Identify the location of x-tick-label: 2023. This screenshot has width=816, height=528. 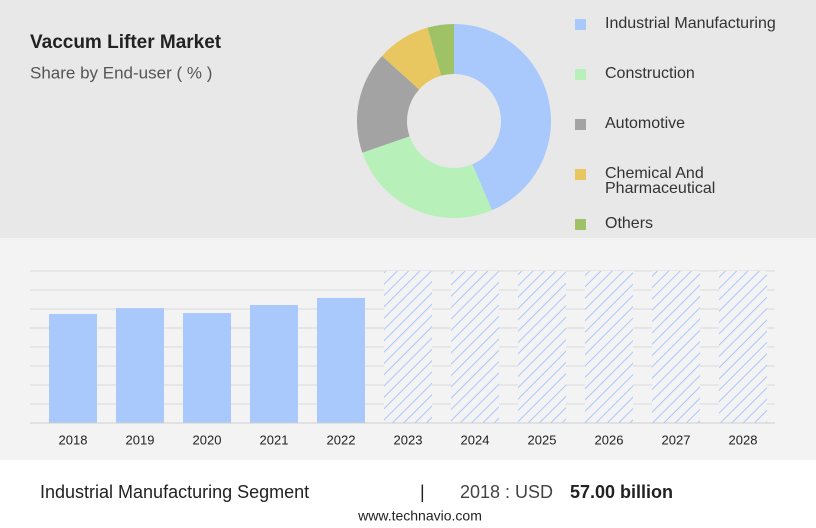
(408, 439).